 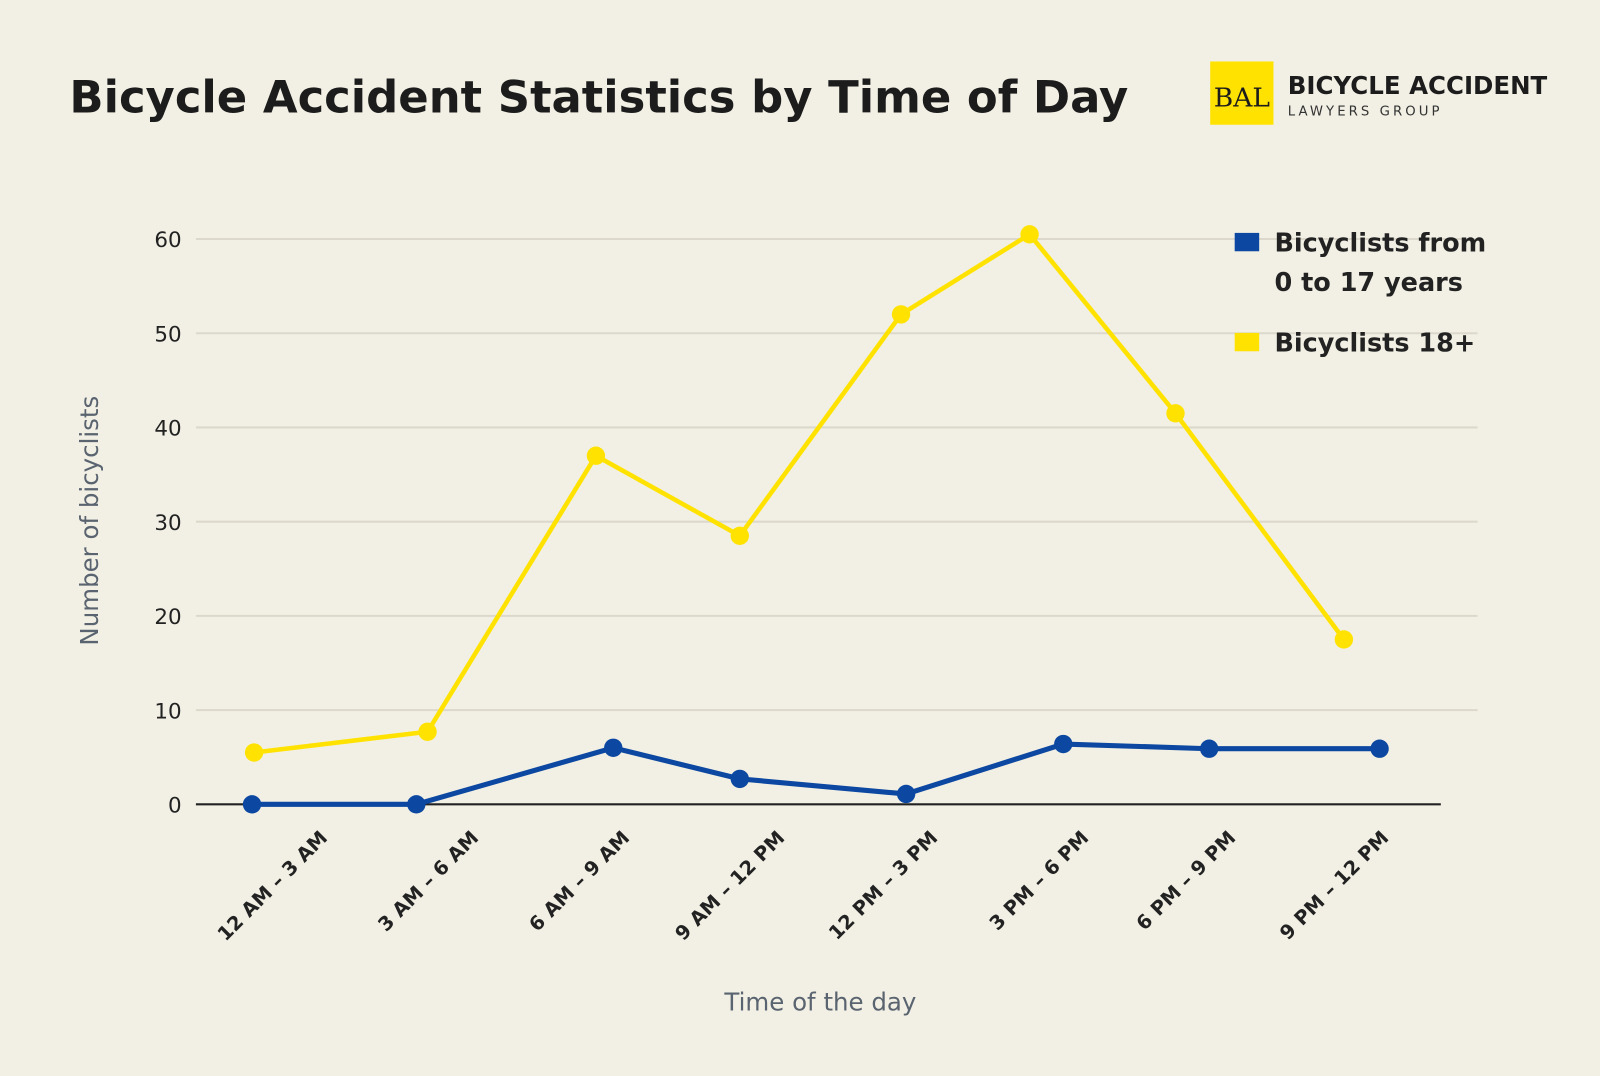 I want to click on y-tick-label: 30, so click(x=167, y=523).